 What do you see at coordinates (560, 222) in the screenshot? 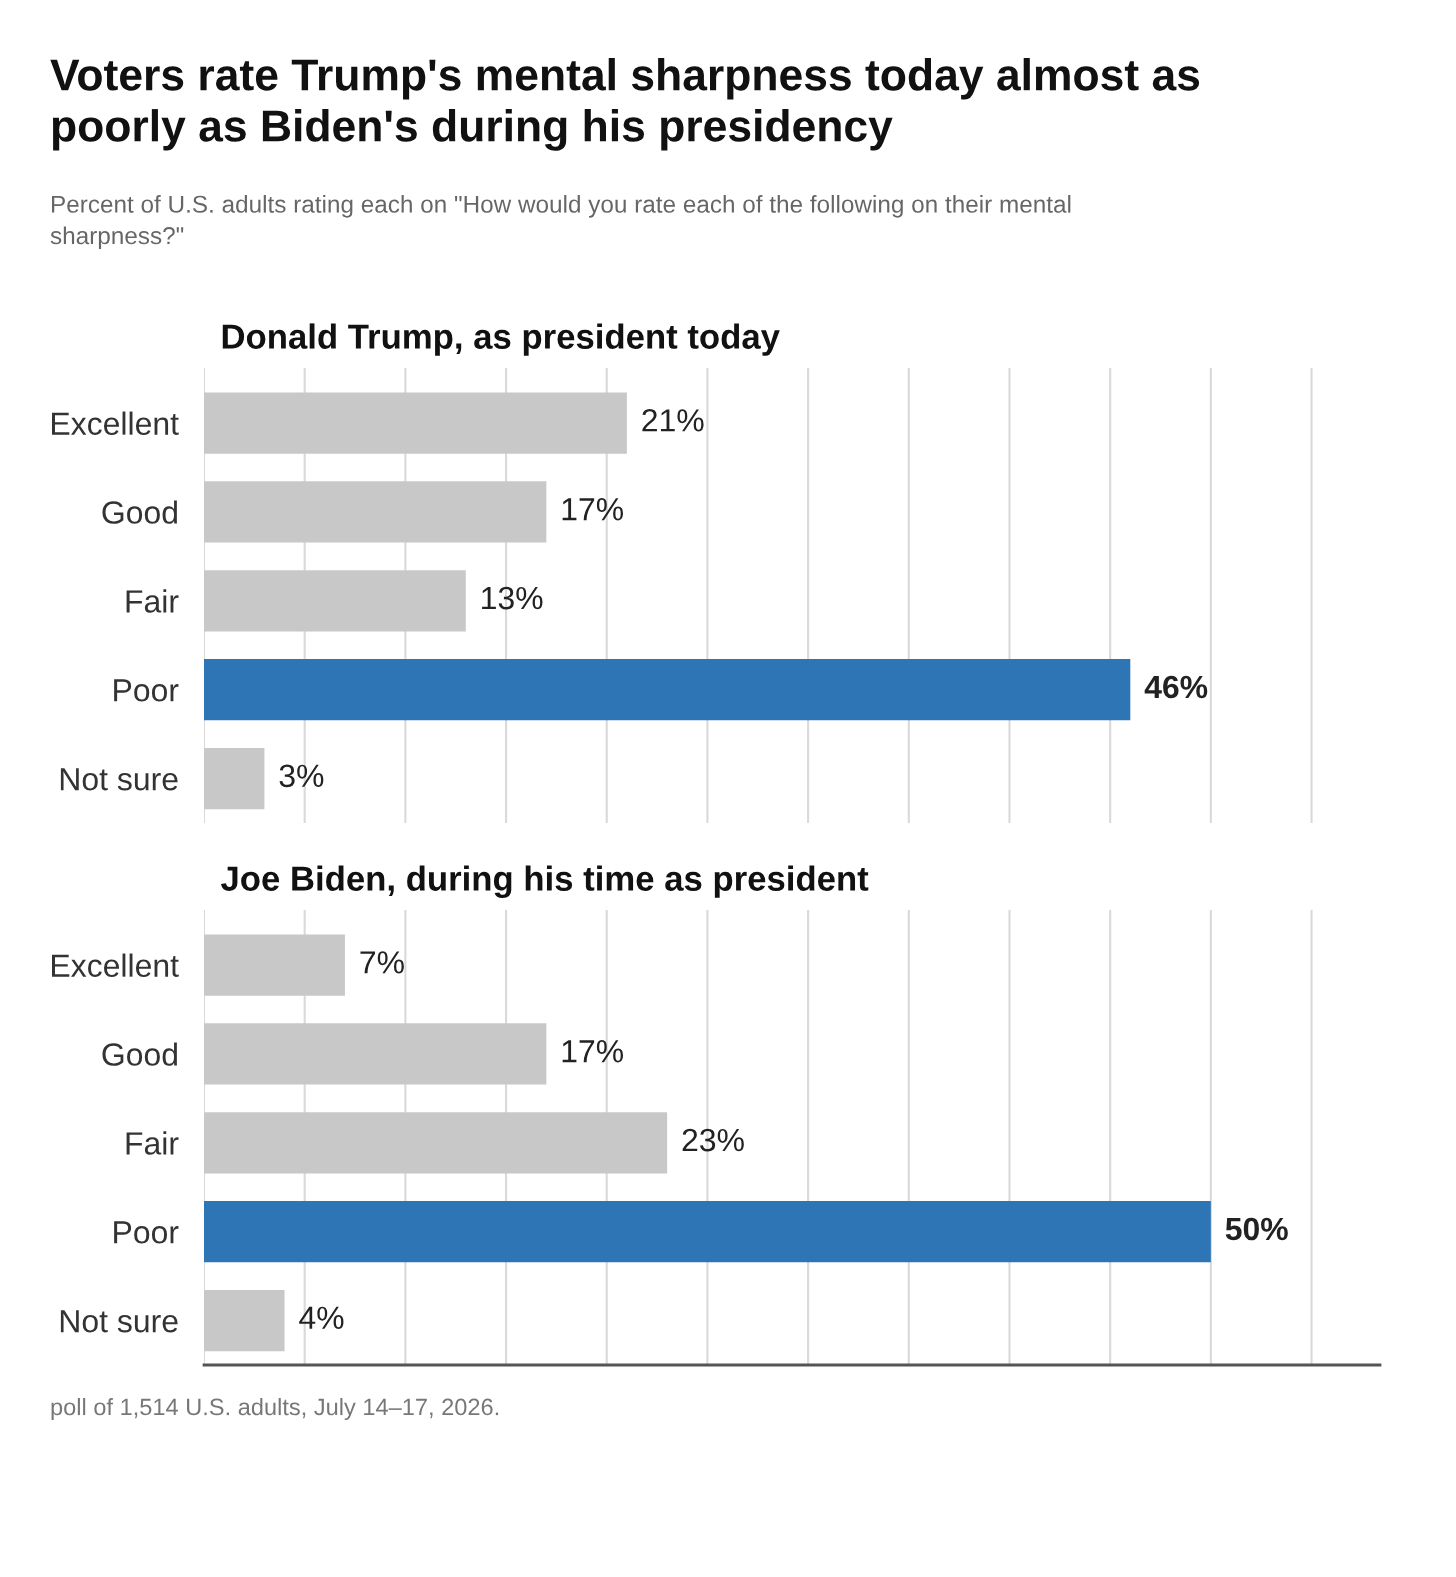
I see `text: Percent of U.S. adults rating each on "How would you rate each of the following on their mental sharpness?"` at bounding box center [560, 222].